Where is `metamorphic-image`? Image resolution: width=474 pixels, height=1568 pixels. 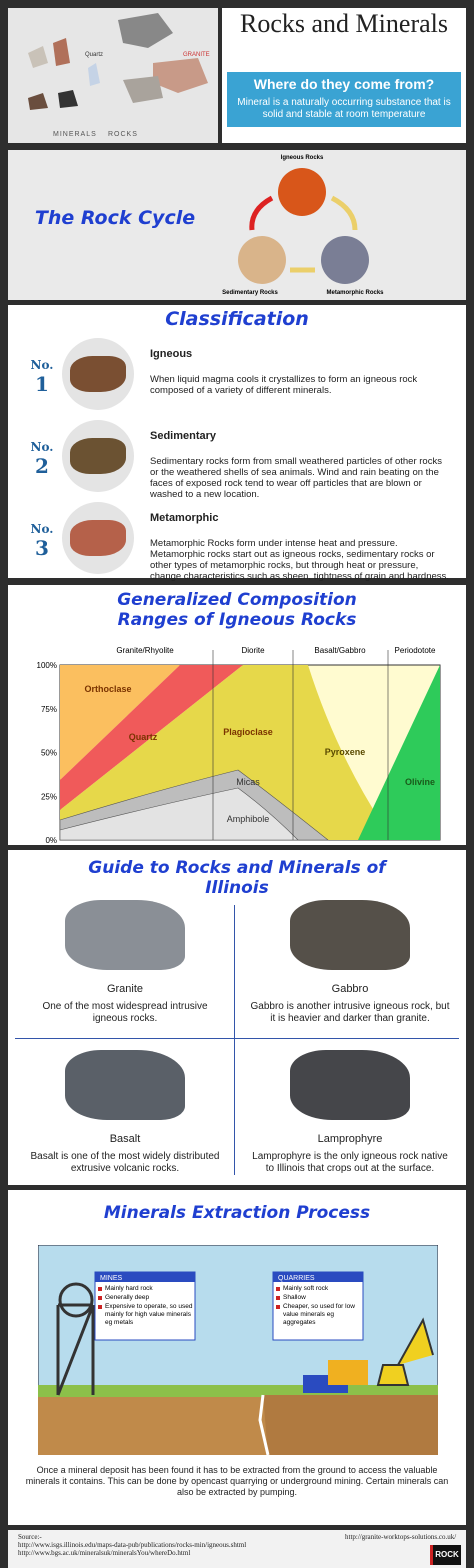
metamorphic-image is located at coordinates (345, 260).